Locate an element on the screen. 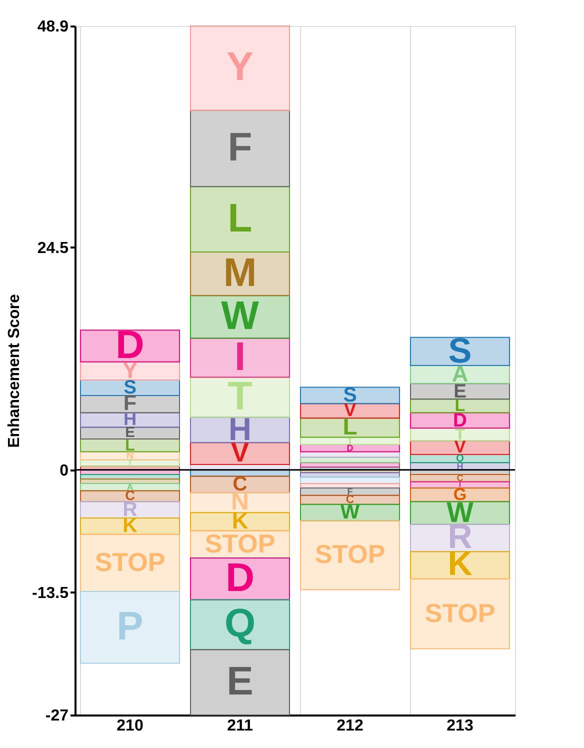 Image resolution: width=584 pixels, height=748 pixels. series-label: H is located at coordinates (460, 466).